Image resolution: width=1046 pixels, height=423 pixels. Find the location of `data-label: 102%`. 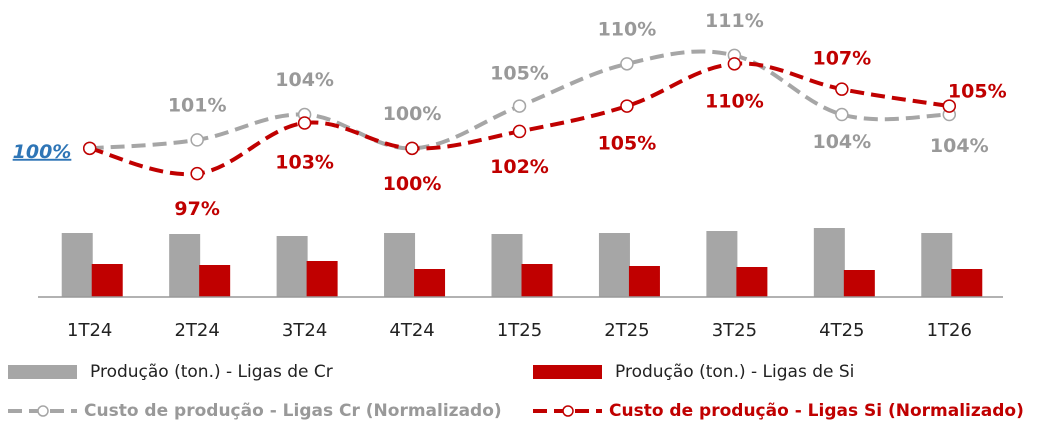

data-label: 102% is located at coordinates (519, 167).